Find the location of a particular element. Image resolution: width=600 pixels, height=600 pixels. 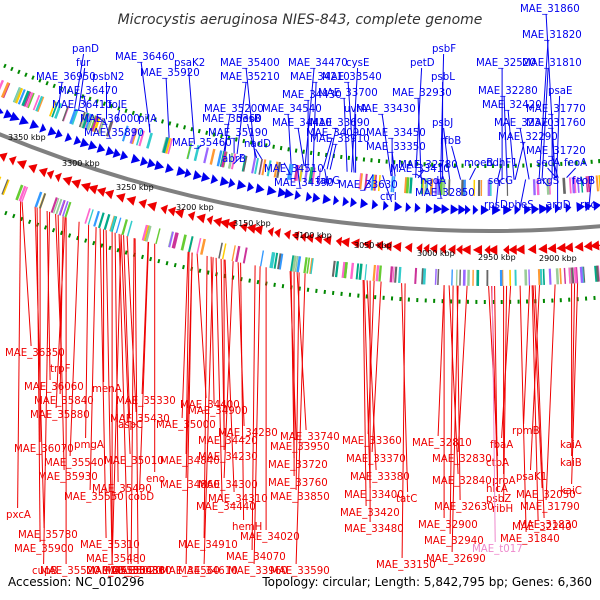

gene-label: ctrI is located at coordinates (388, 197).